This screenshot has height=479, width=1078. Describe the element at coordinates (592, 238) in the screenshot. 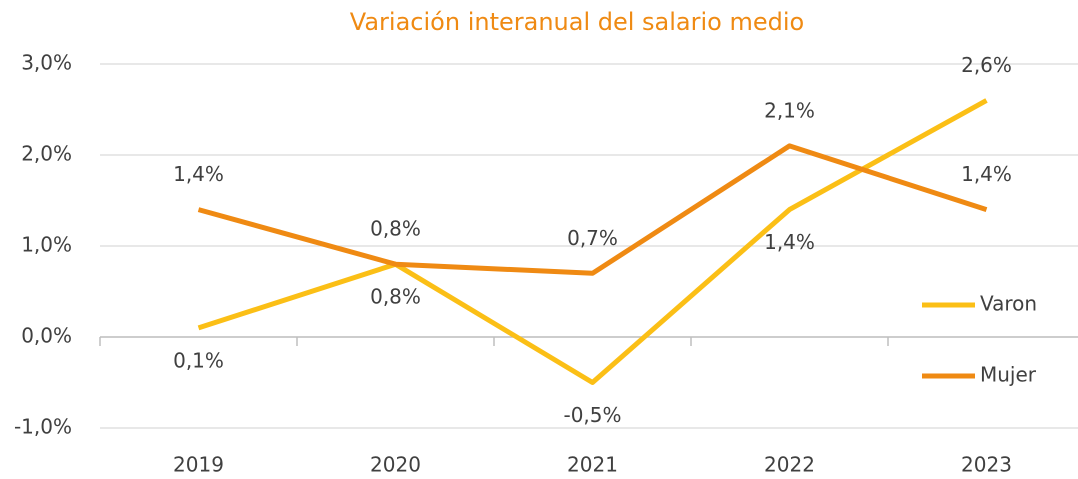

I see `data-label: 0,7%` at that location.